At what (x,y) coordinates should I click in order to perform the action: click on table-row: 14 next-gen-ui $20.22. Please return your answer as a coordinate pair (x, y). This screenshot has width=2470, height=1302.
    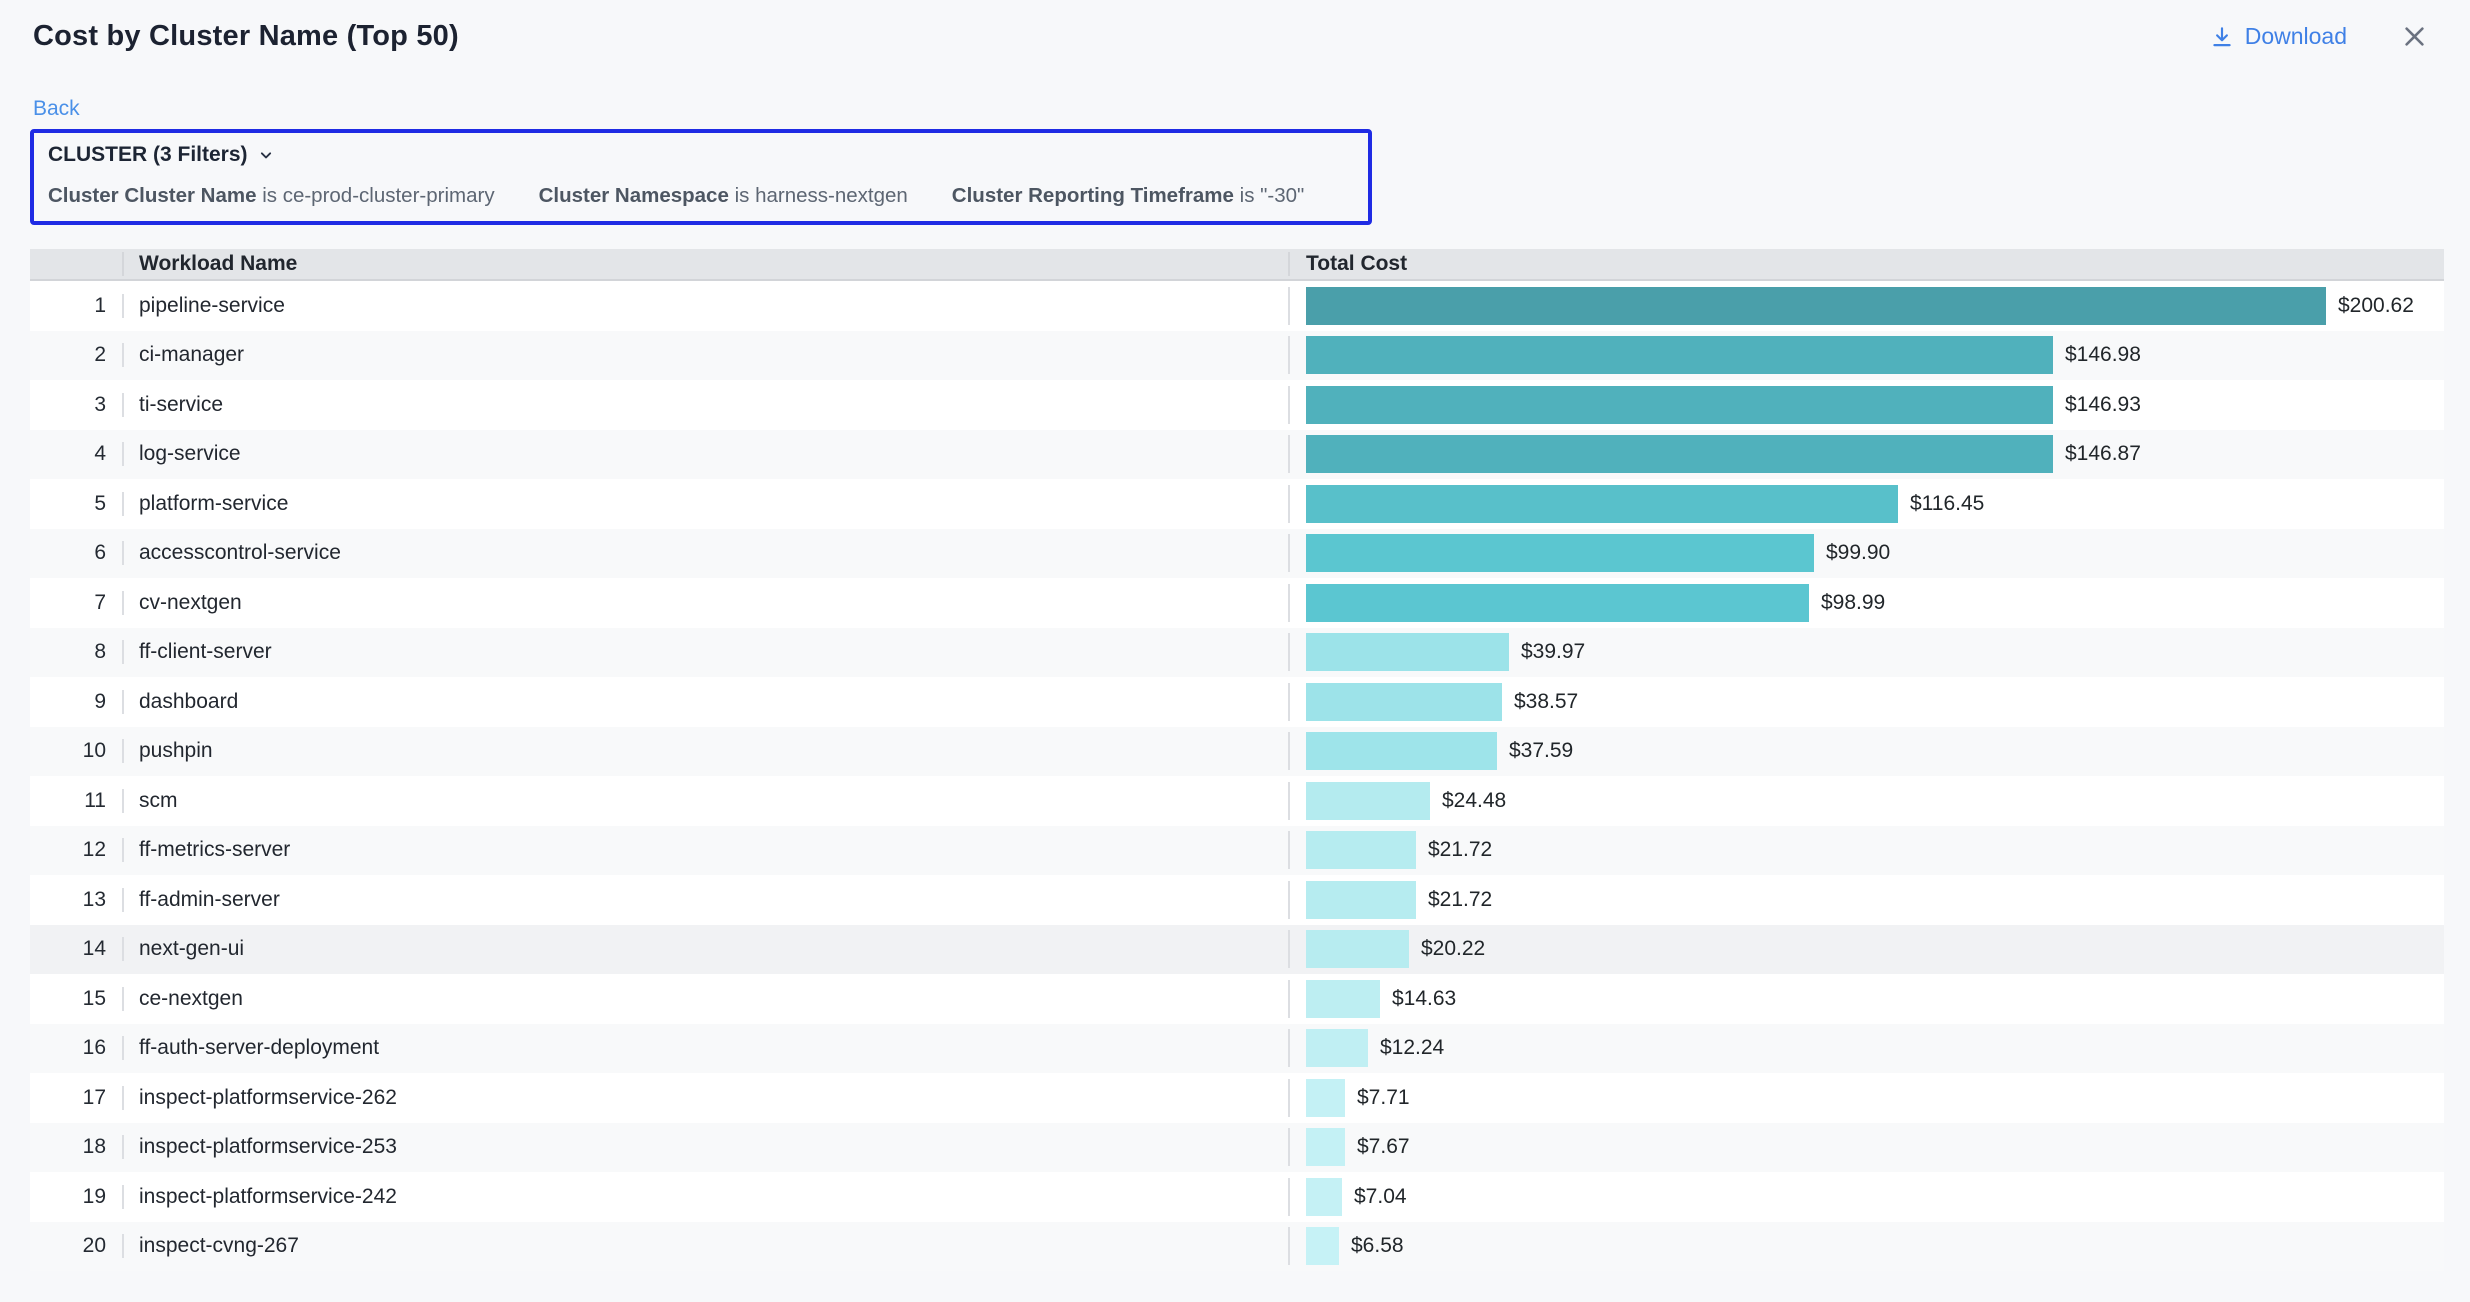
    Looking at the image, I should click on (1237, 949).